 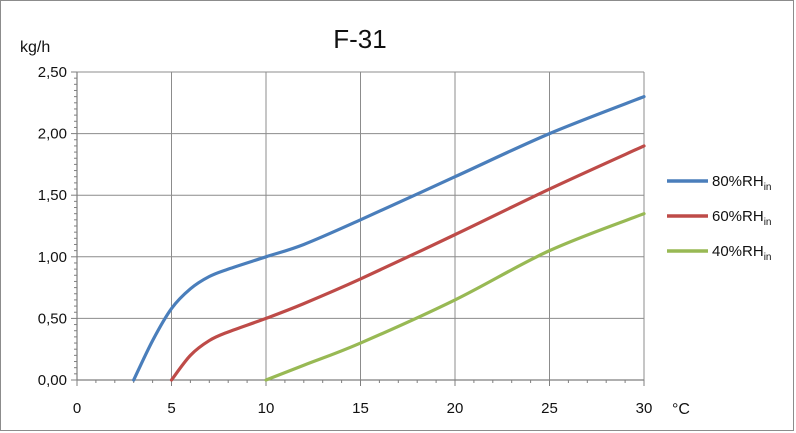 I want to click on y-tick-label: 2,50, so click(x=52, y=72).